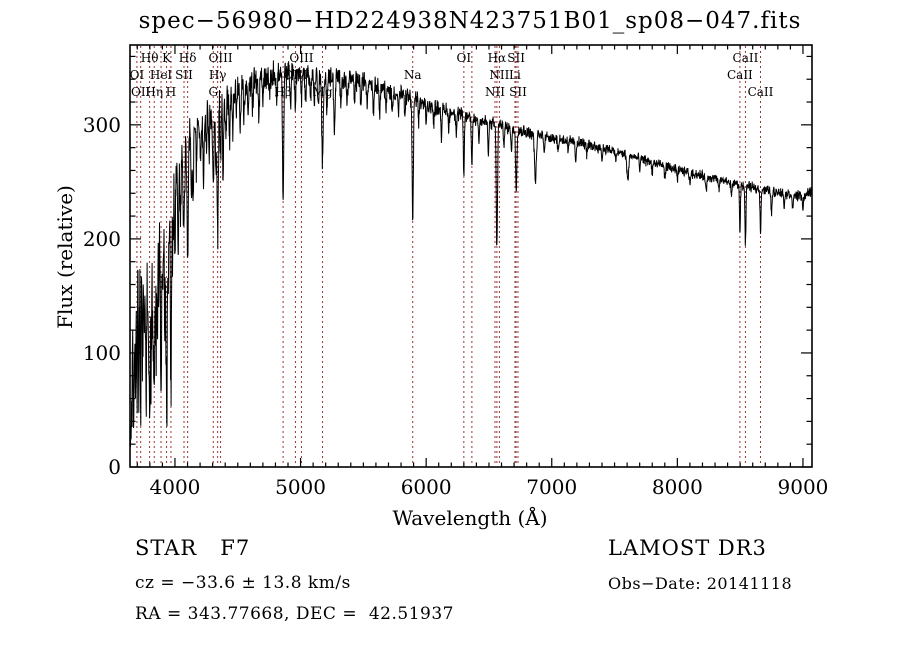 The height and width of the screenshot is (649, 900). Describe the element at coordinates (188, 58) in the screenshot. I see `spectral-line-label: Hδ` at that location.